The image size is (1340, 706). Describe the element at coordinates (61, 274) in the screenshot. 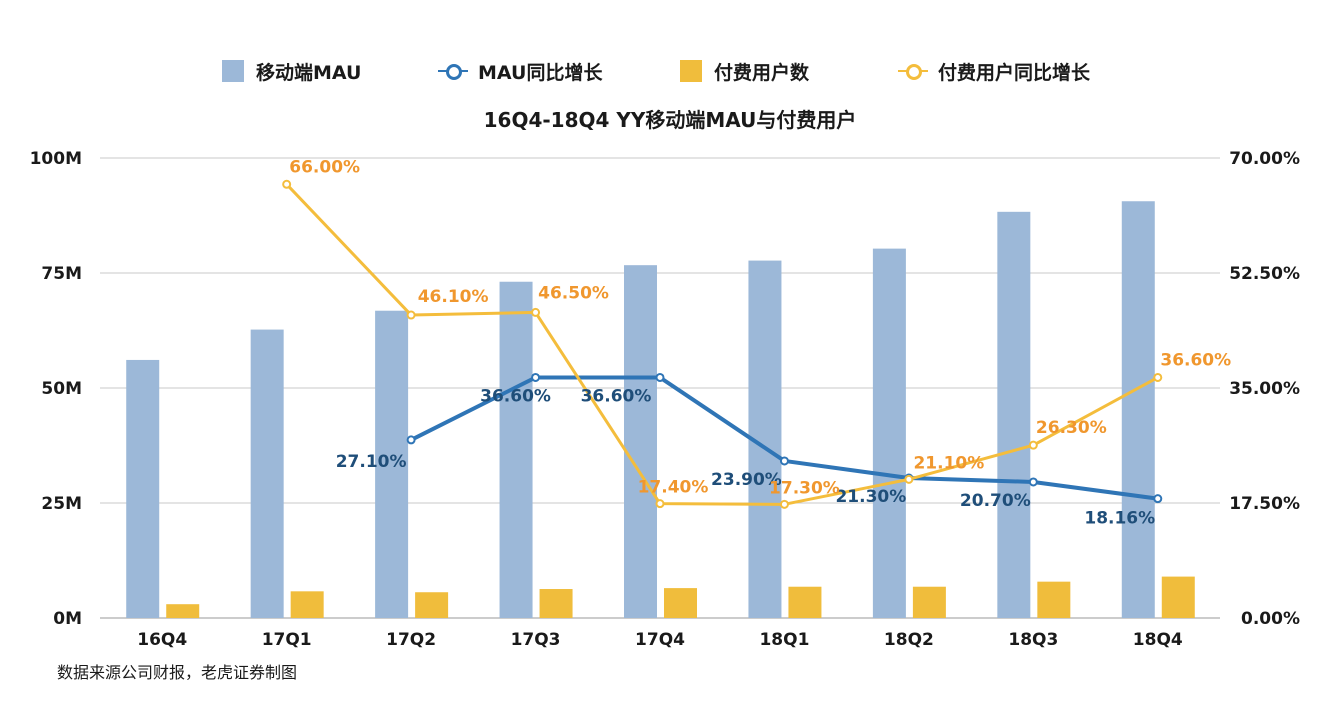

I see `left-axis-tick-label: 75M` at that location.